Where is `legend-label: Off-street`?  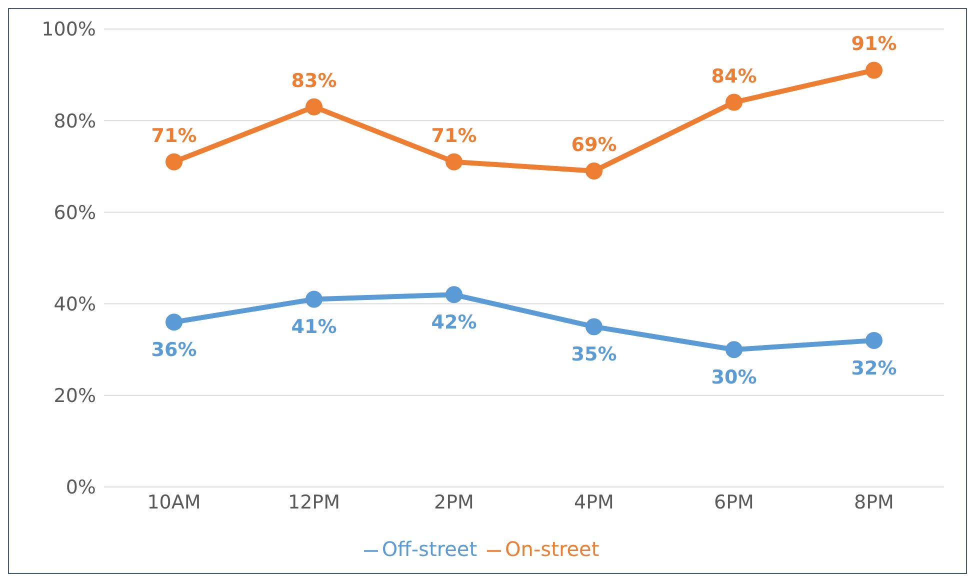
legend-label: Off-street is located at coordinates (430, 549).